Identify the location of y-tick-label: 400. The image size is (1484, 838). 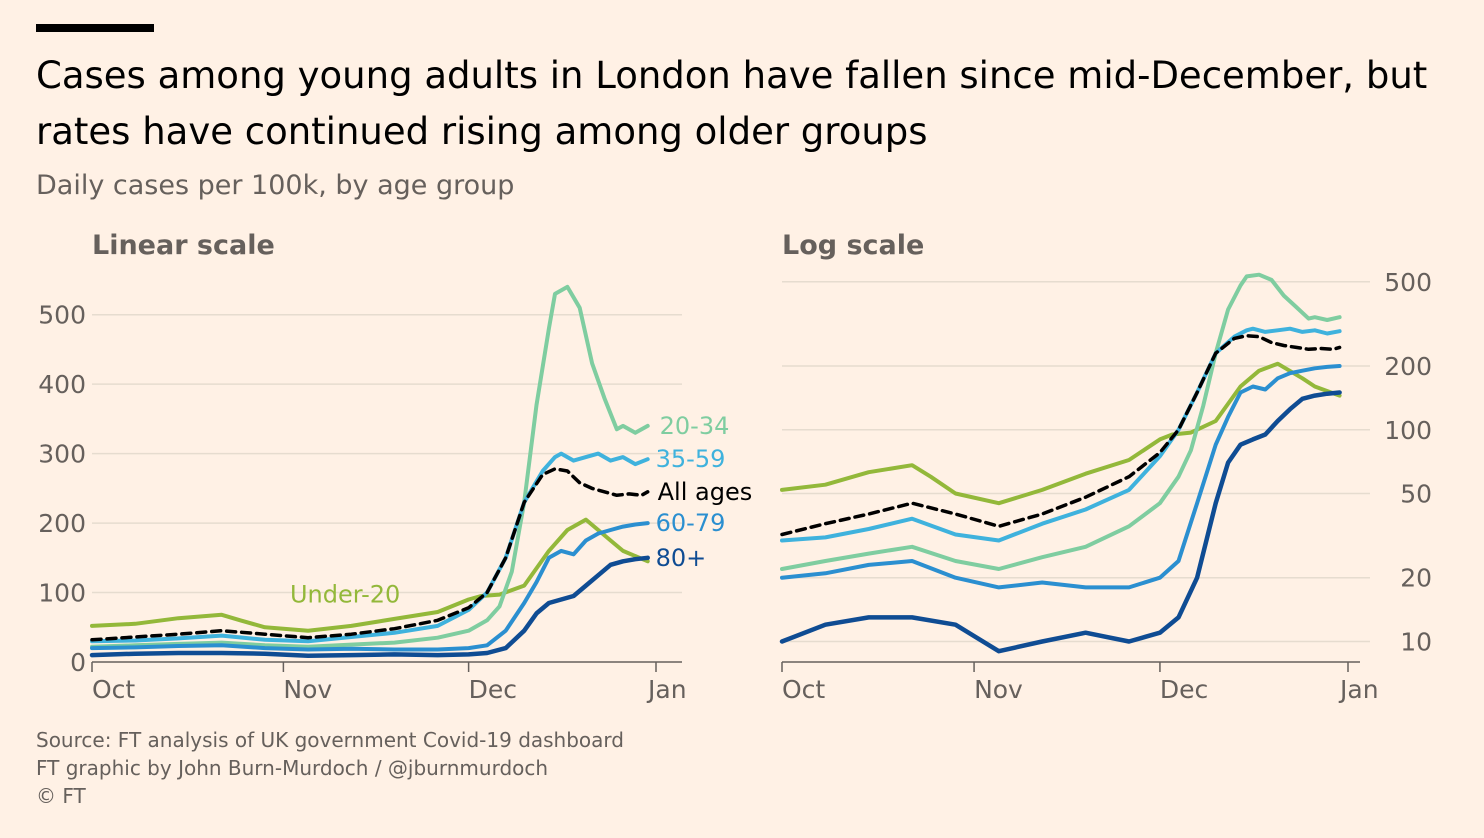
(62, 384).